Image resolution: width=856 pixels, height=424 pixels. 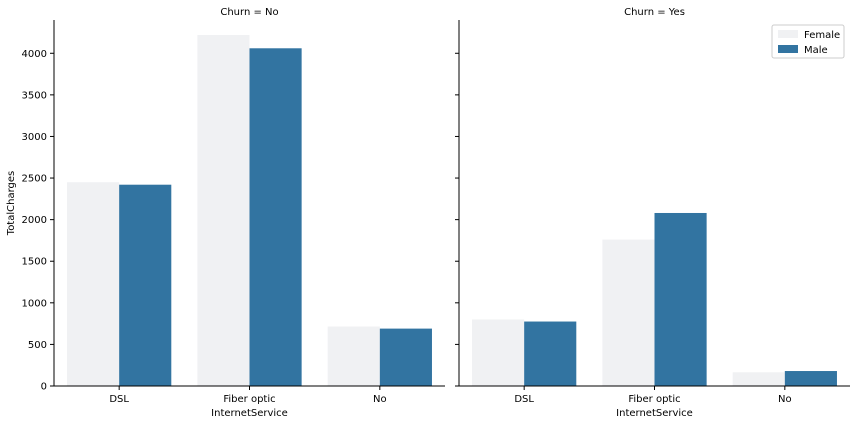 What do you see at coordinates (34, 54) in the screenshot?
I see `y-tick-label: 4000` at bounding box center [34, 54].